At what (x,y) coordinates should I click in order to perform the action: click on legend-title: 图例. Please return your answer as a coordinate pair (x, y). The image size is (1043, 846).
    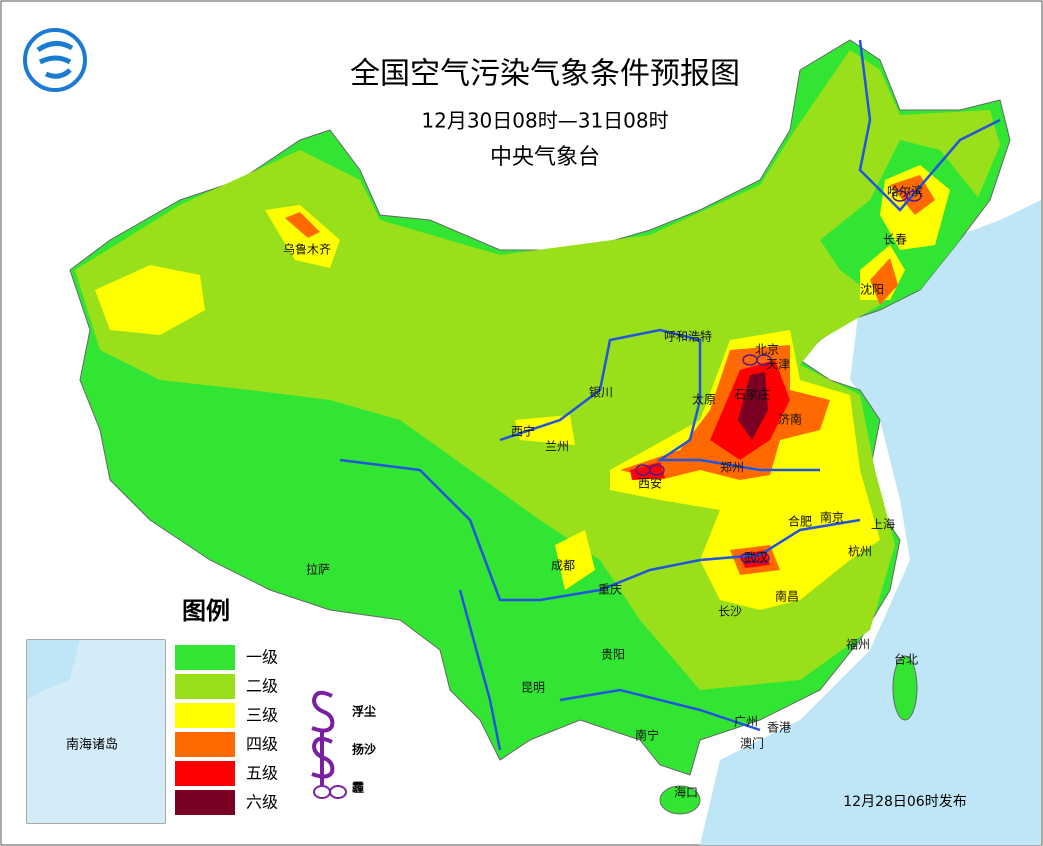
    Looking at the image, I should click on (206, 611).